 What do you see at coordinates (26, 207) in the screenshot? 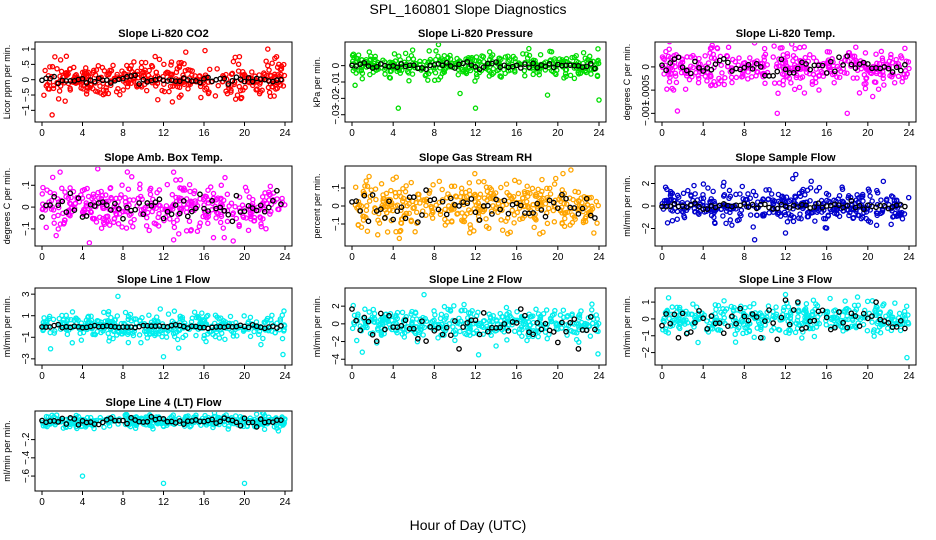
I see `y-tick-label: 0` at bounding box center [26, 207].